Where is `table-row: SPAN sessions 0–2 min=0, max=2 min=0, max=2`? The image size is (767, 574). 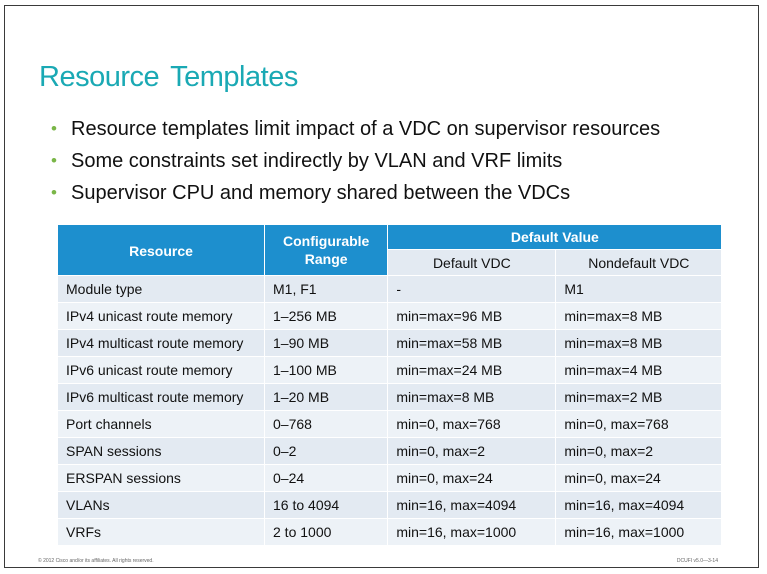 table-row: SPAN sessions 0–2 min=0, max=2 min=0, max=2 is located at coordinates (390, 451).